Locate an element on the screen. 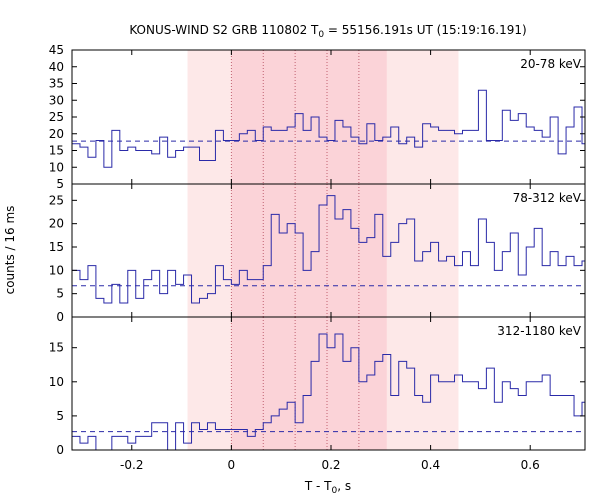  x-tick-label: 0.6 is located at coordinates (530, 465).